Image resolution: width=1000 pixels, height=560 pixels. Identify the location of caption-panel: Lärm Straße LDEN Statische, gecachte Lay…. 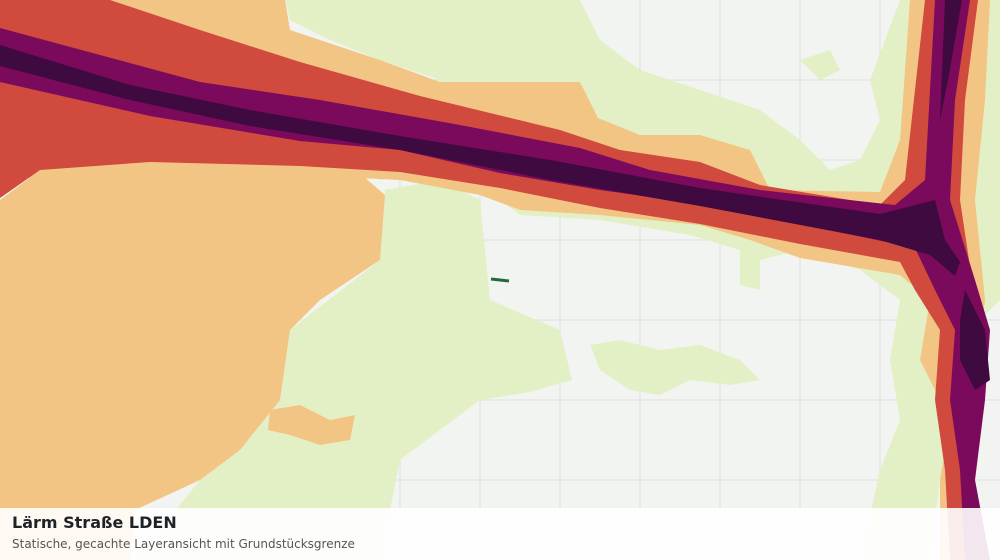
(500, 534).